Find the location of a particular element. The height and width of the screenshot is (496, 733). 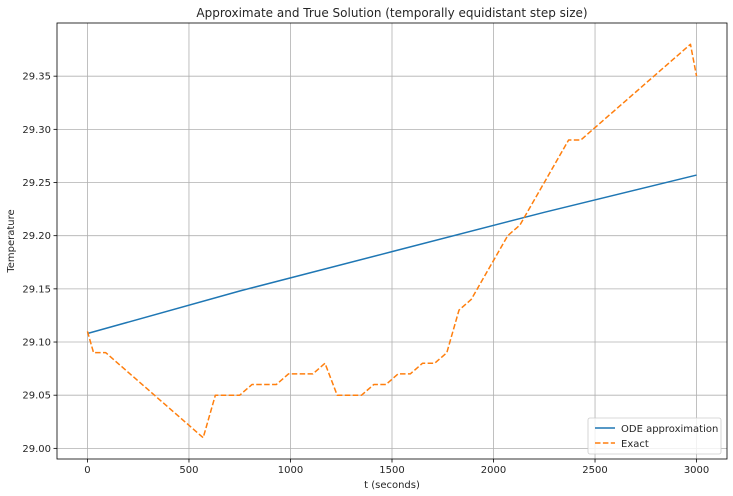

x-tick-label: 1000 is located at coordinates (290, 470).